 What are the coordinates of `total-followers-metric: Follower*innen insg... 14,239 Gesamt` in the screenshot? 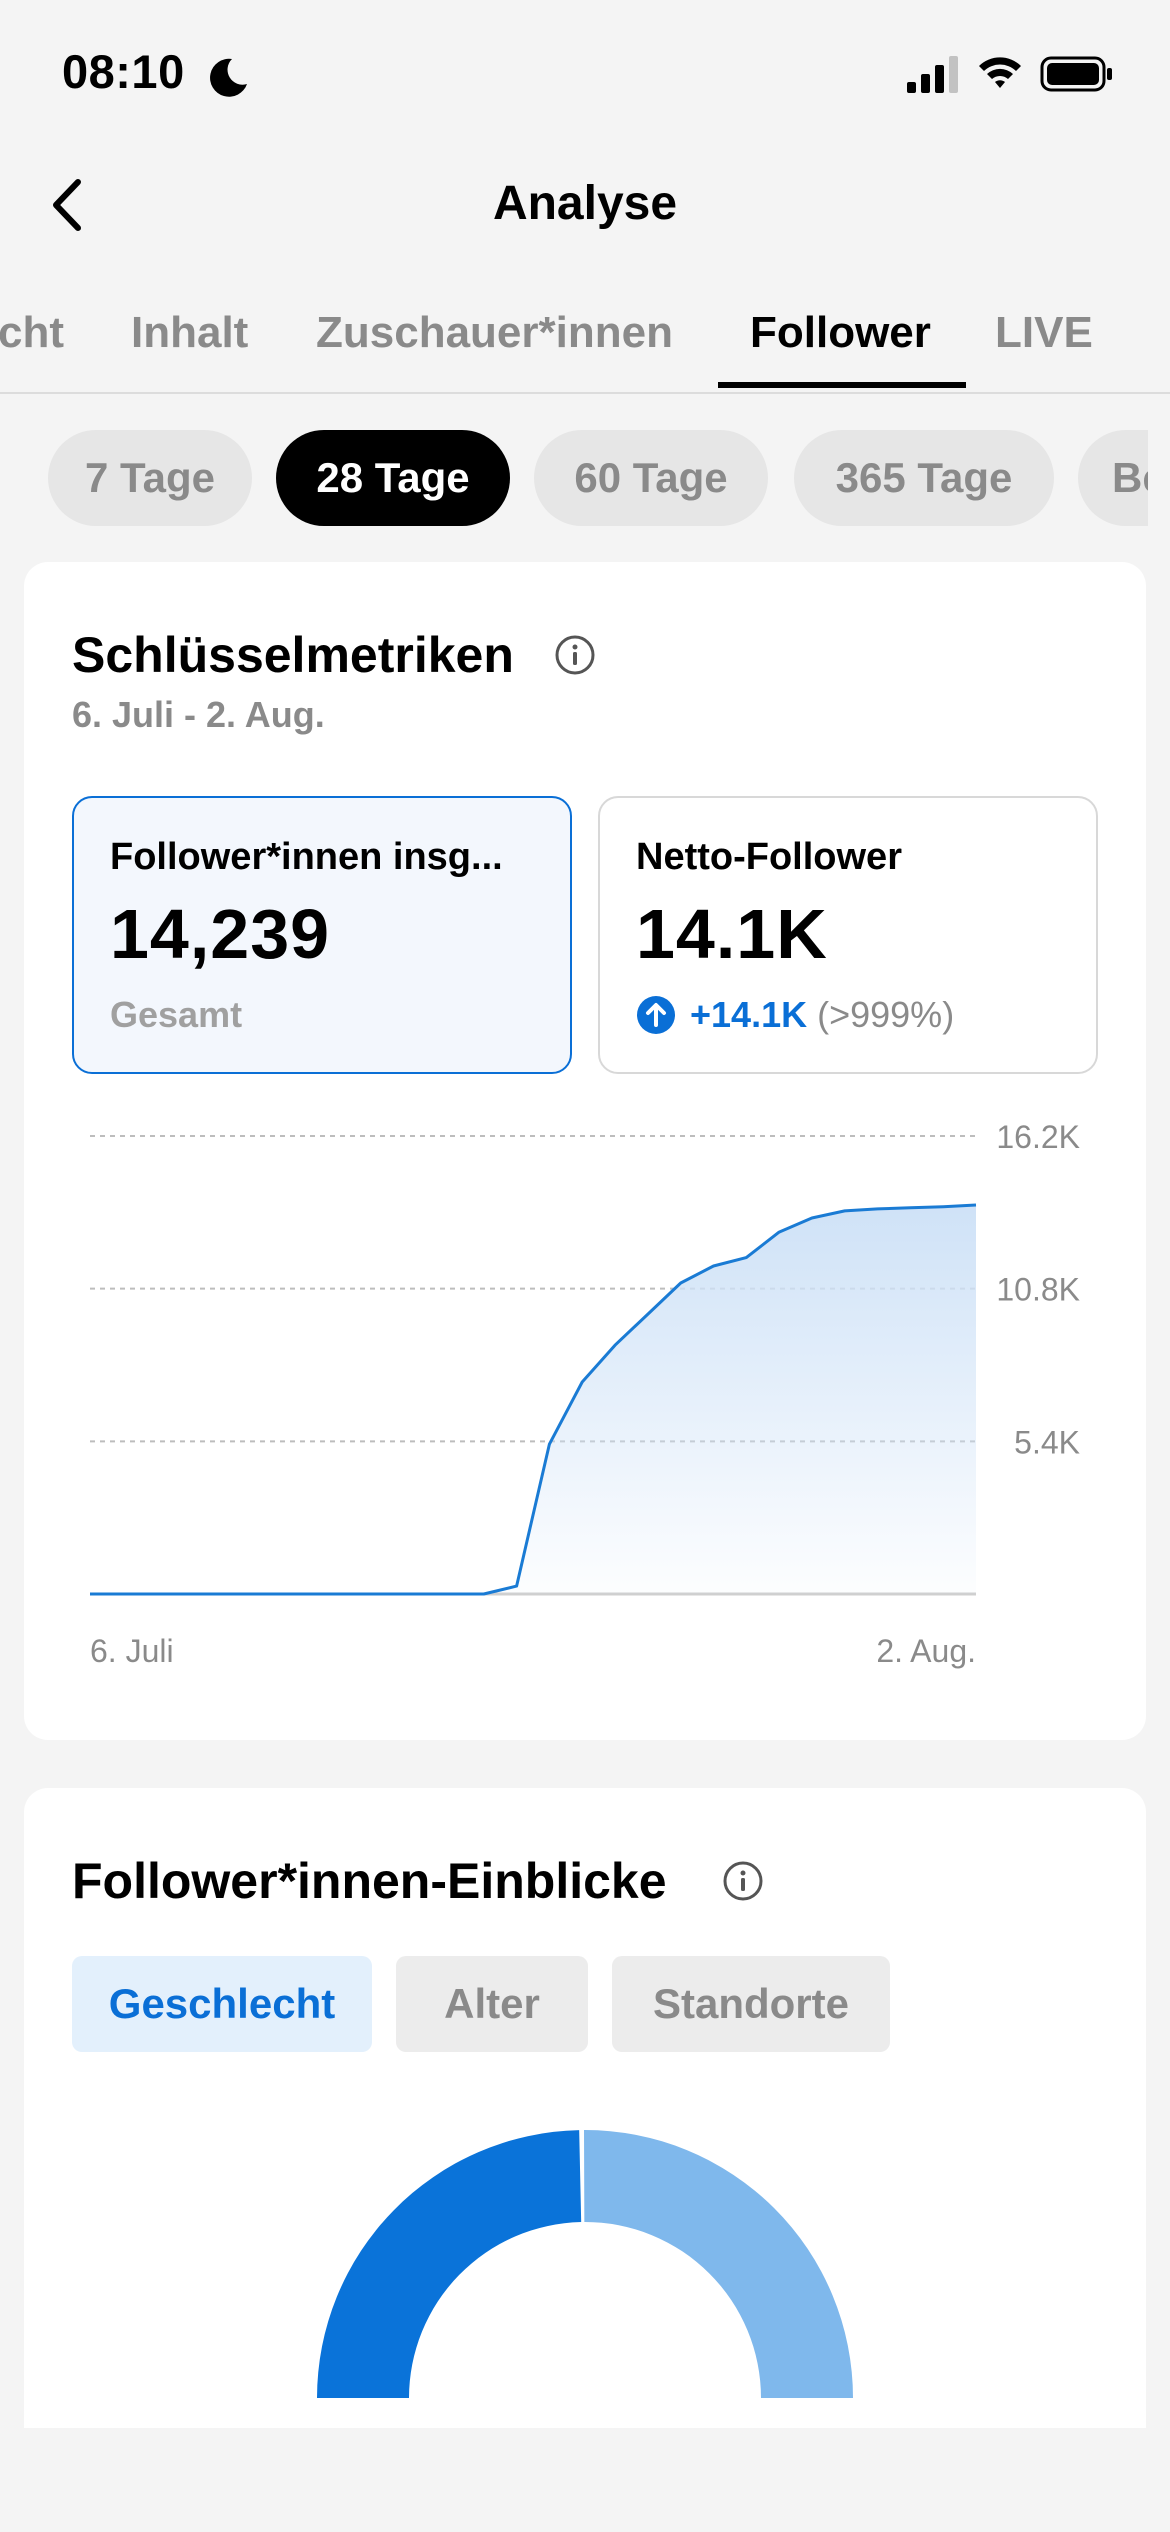 It's located at (322, 935).